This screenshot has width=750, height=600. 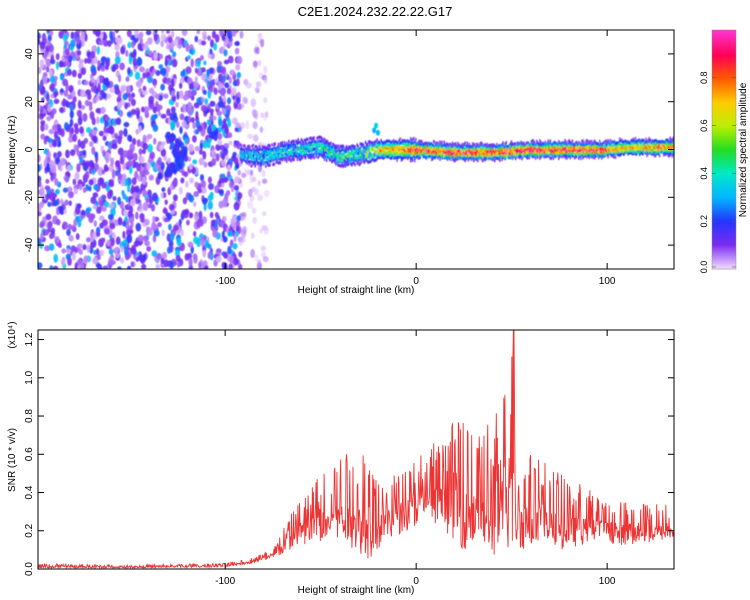 I want to click on spectrogram-y-tick-label: 20, so click(x=29, y=102).